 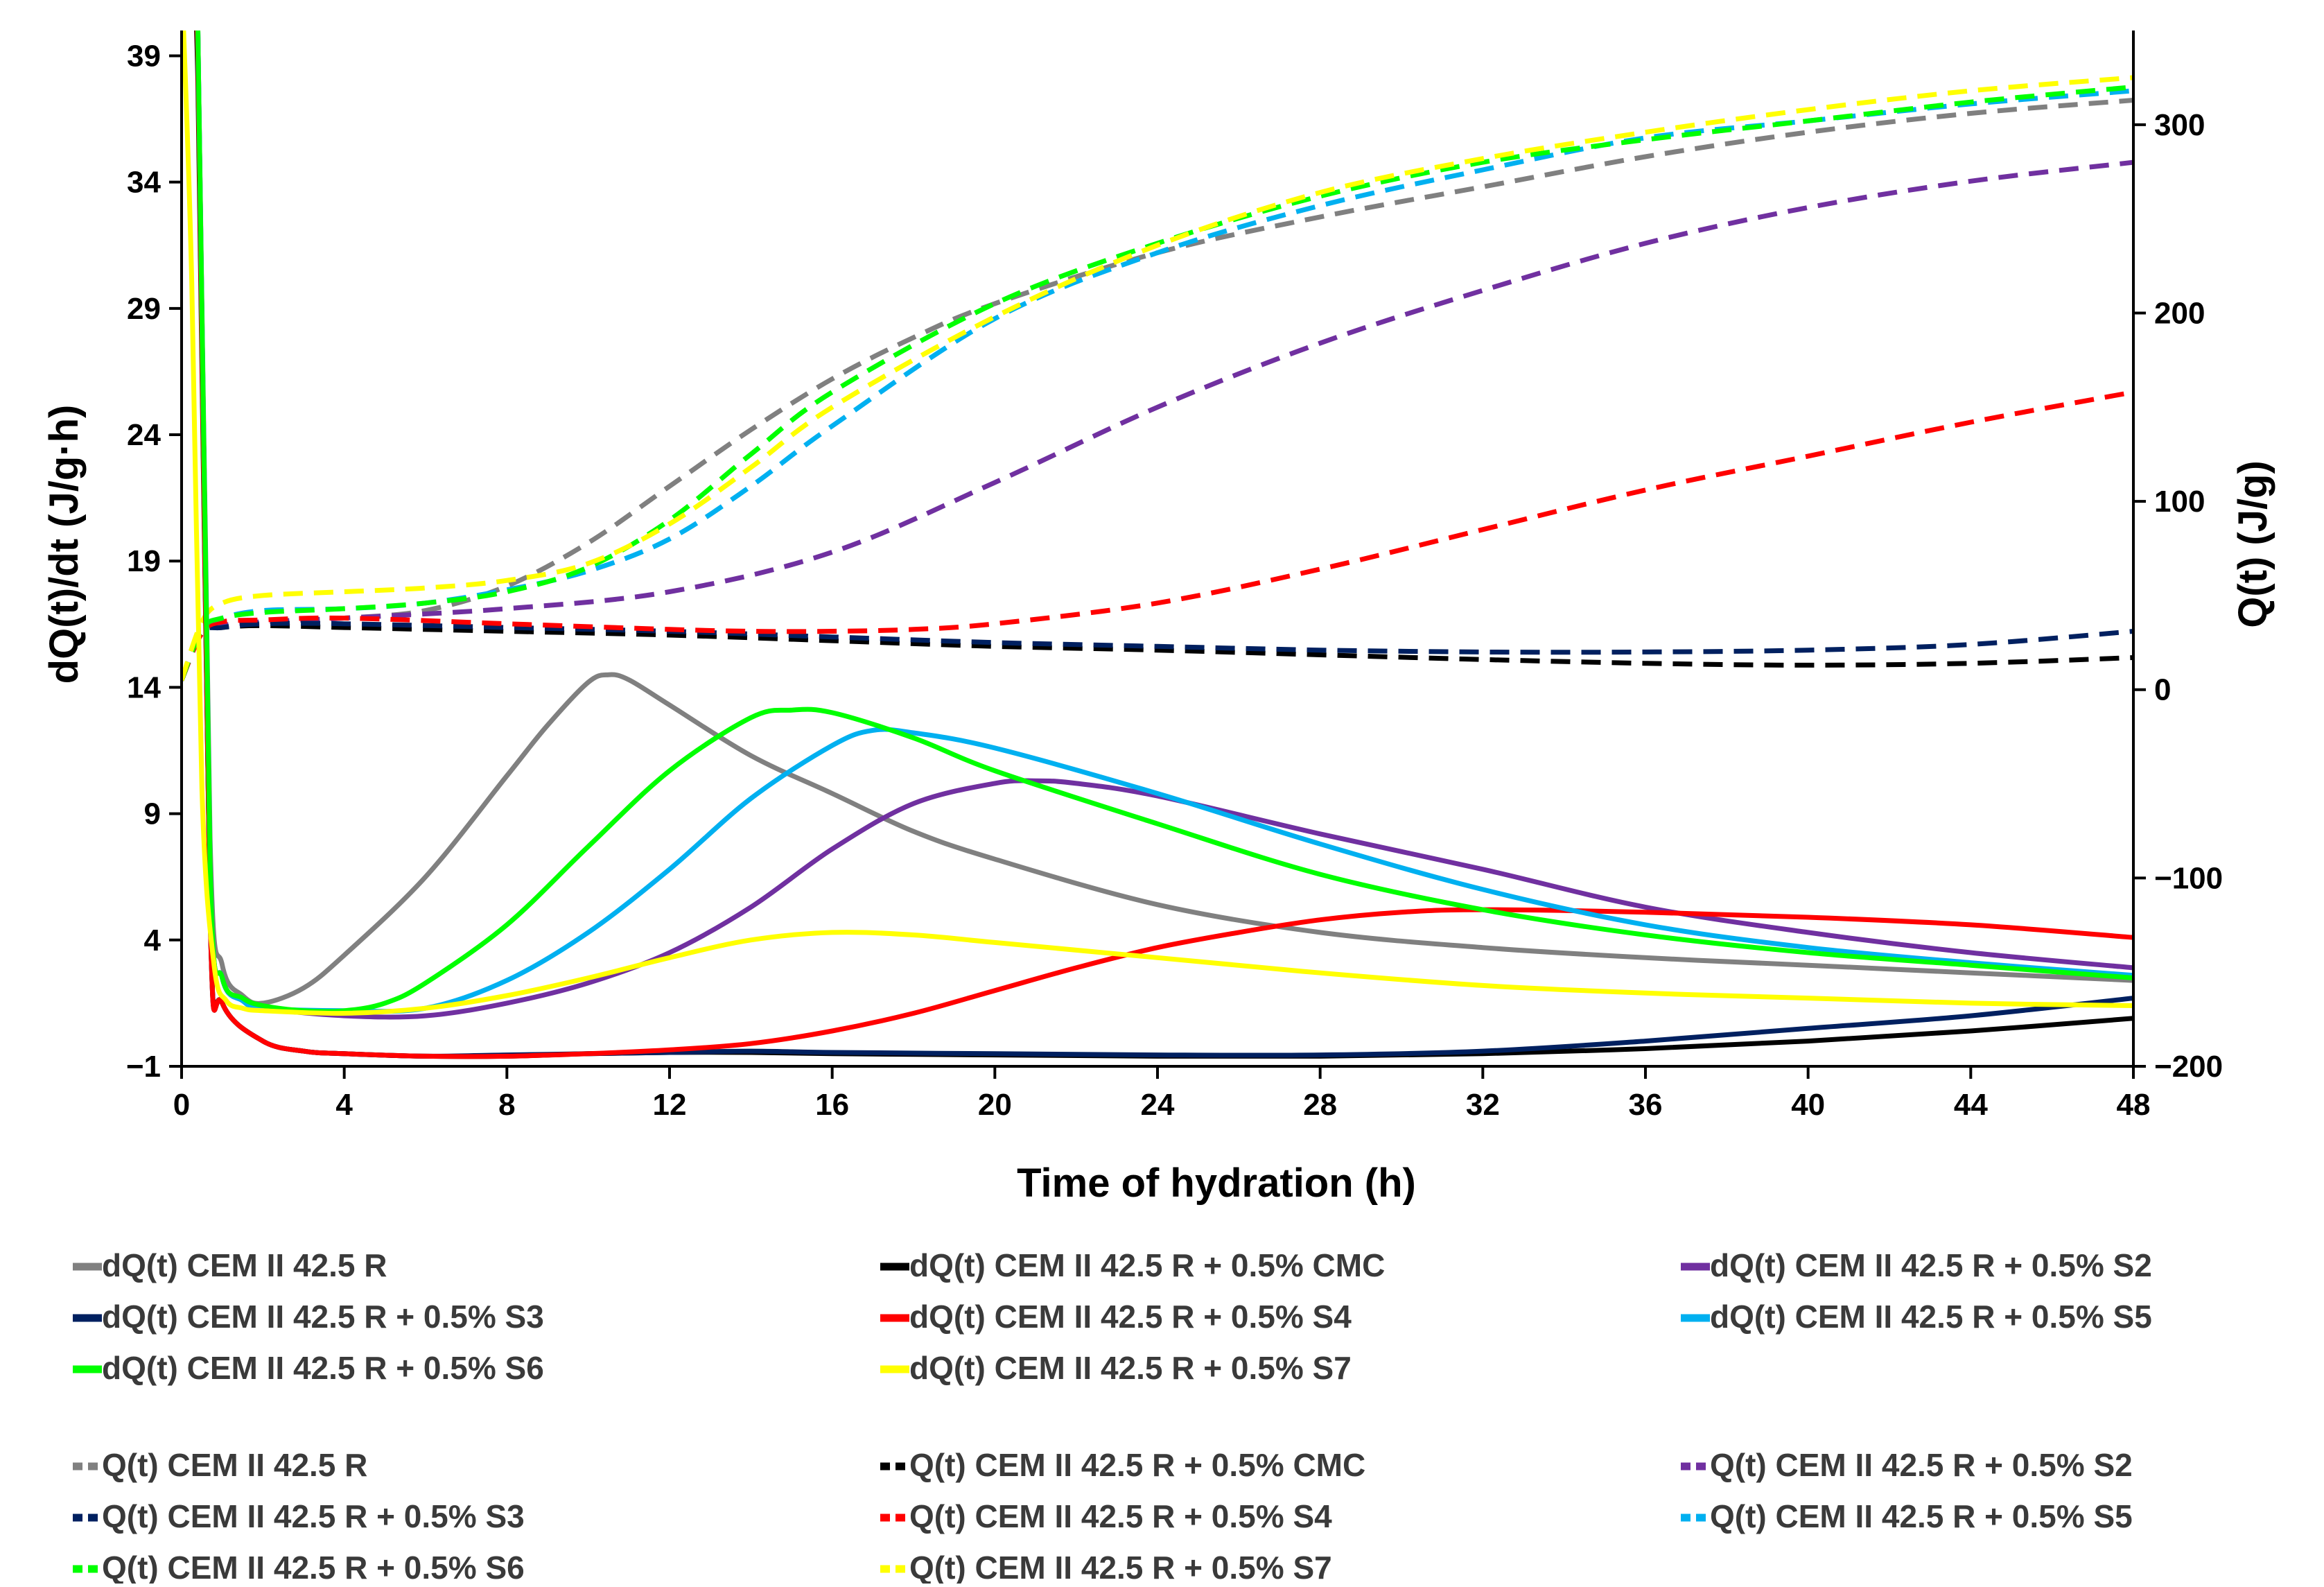 What do you see at coordinates (1216, 1183) in the screenshot?
I see `x-axis-title: Time of hydration (h)` at bounding box center [1216, 1183].